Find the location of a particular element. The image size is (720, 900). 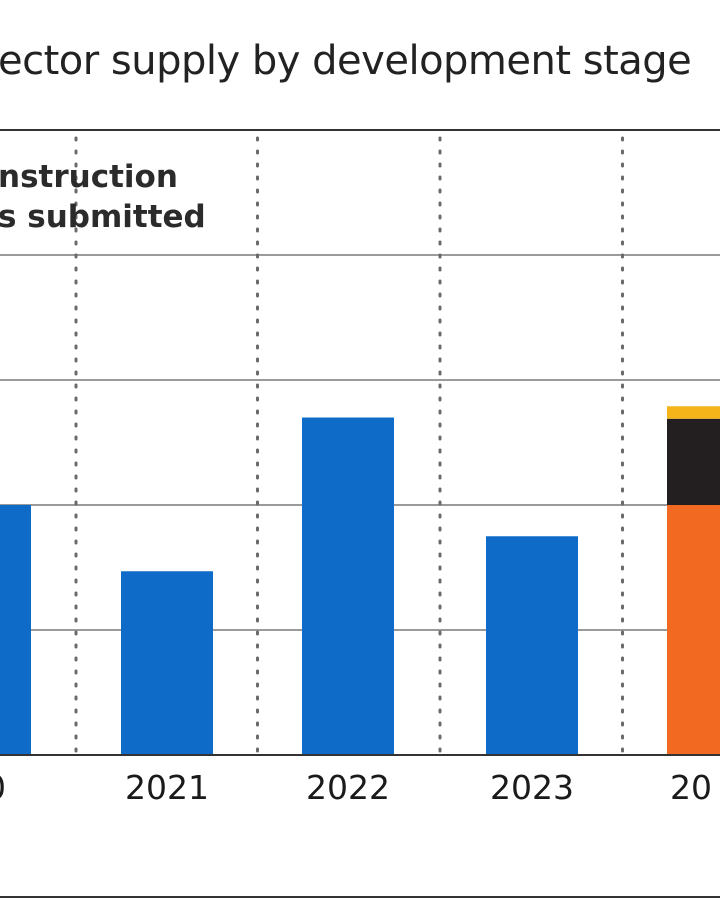

legend-label-submitted: s submitted is located at coordinates (103, 217).